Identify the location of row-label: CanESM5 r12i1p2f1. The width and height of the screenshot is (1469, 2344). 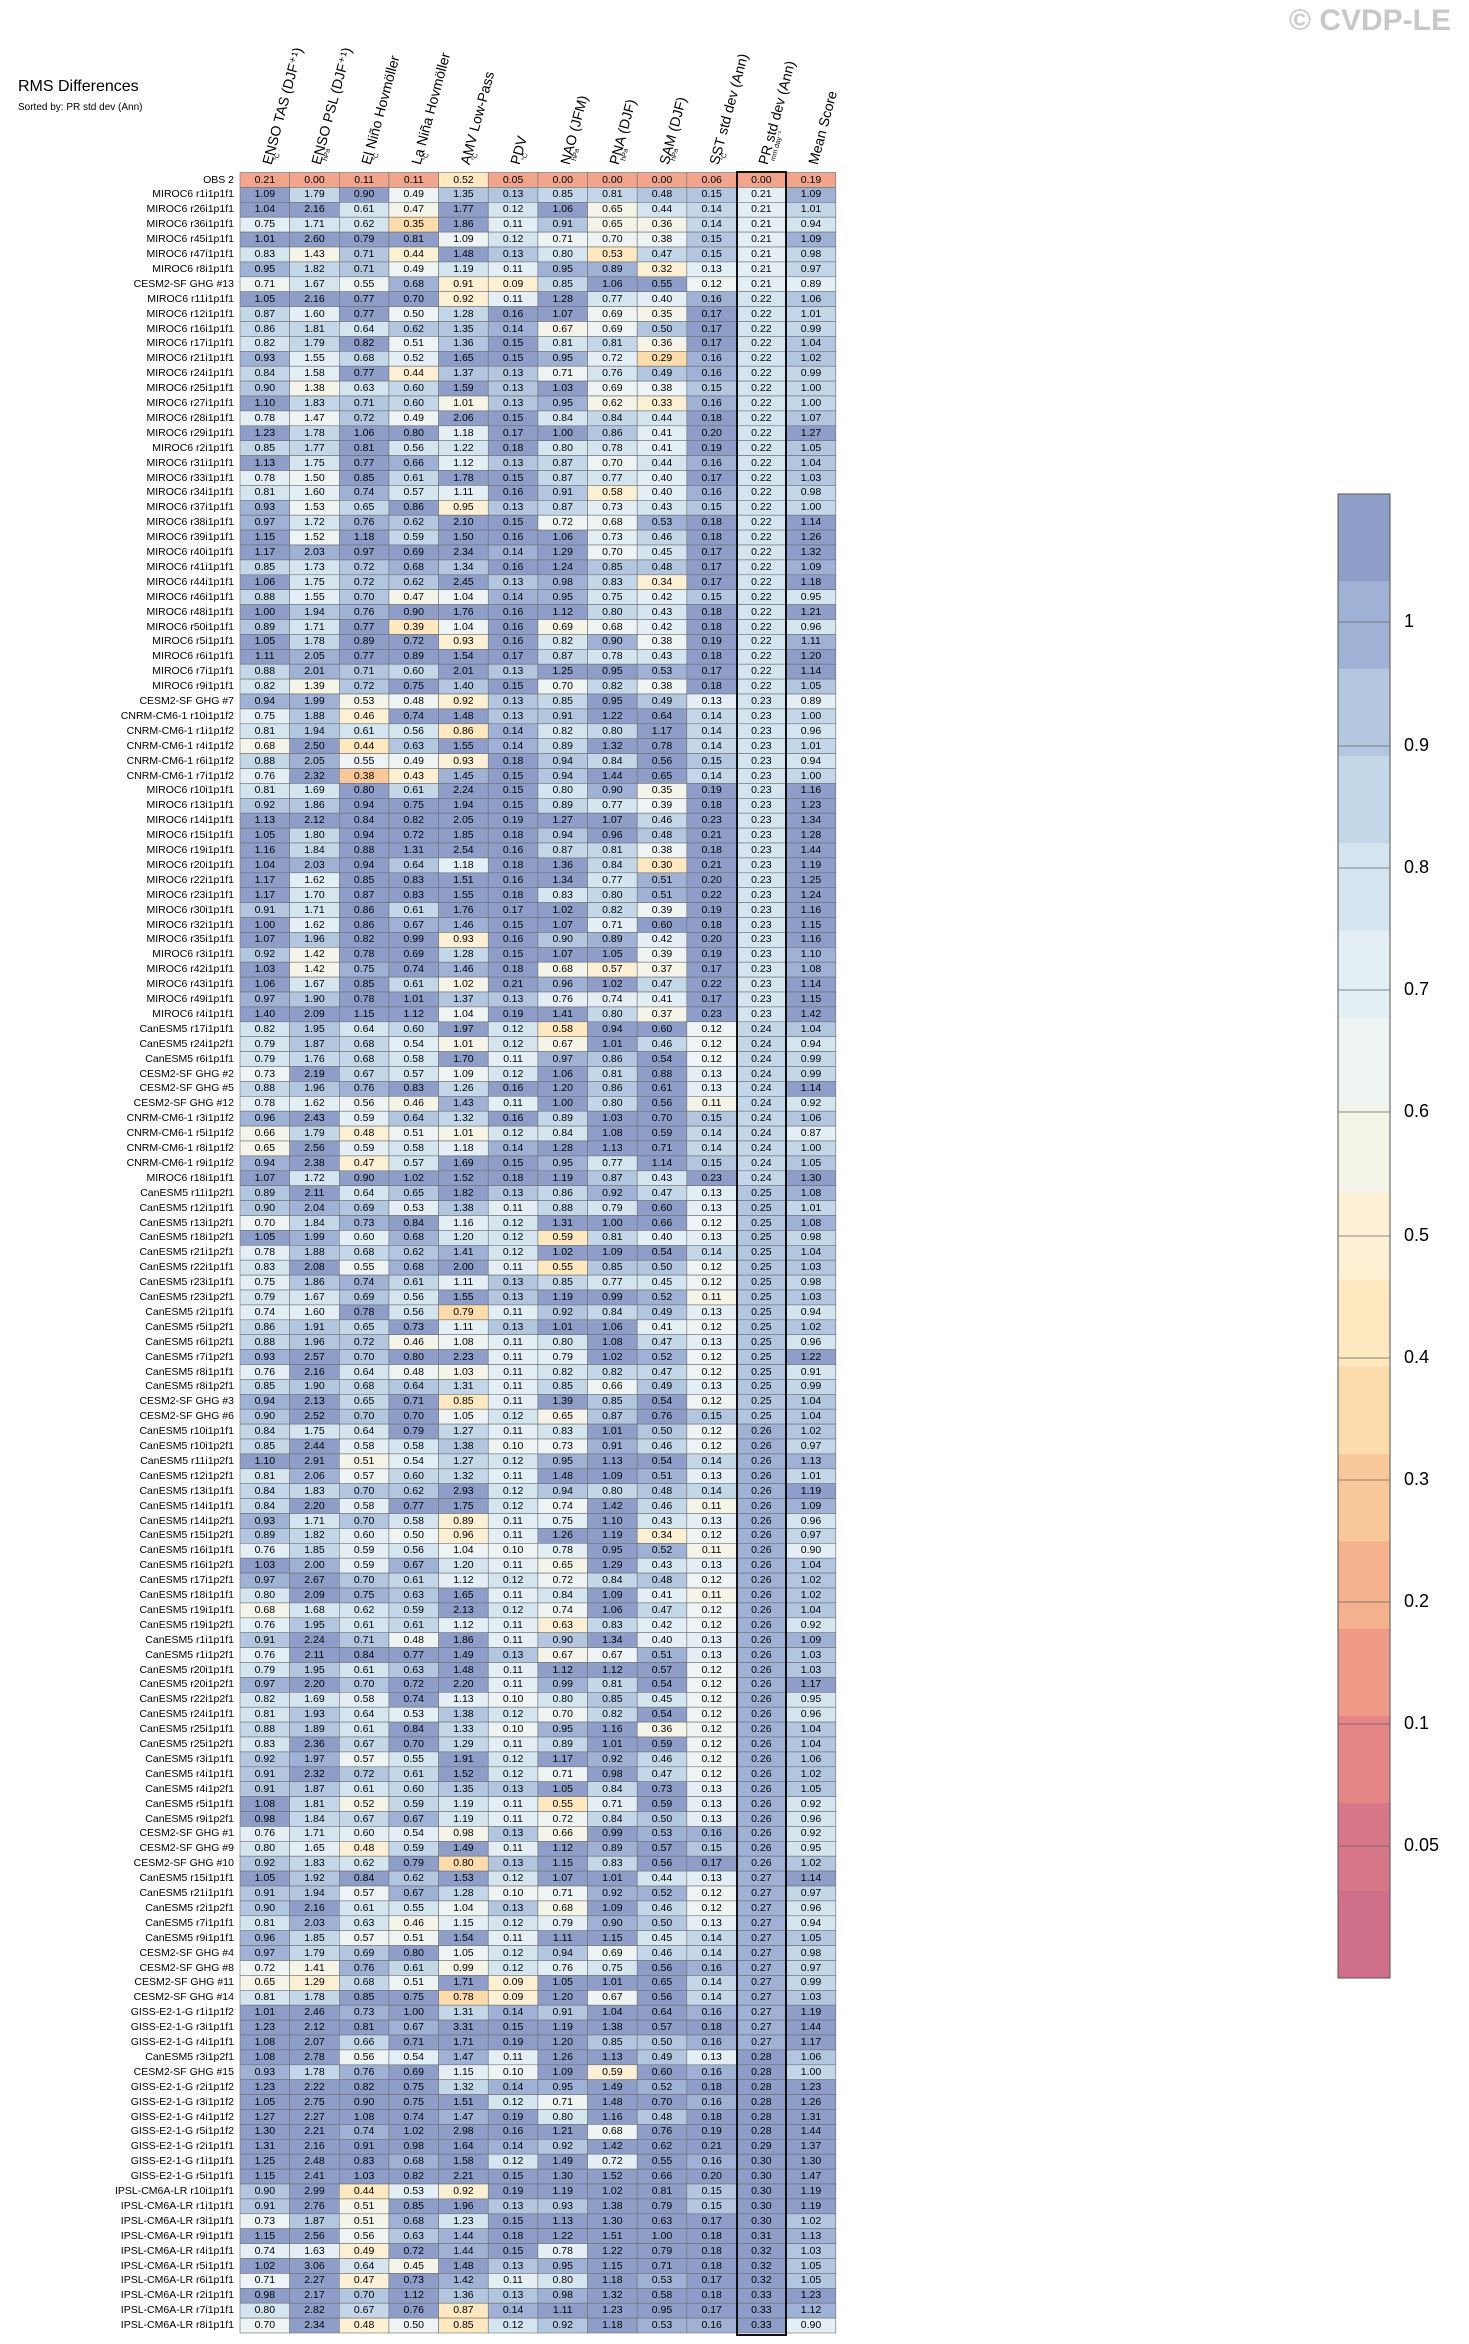
(186, 1475).